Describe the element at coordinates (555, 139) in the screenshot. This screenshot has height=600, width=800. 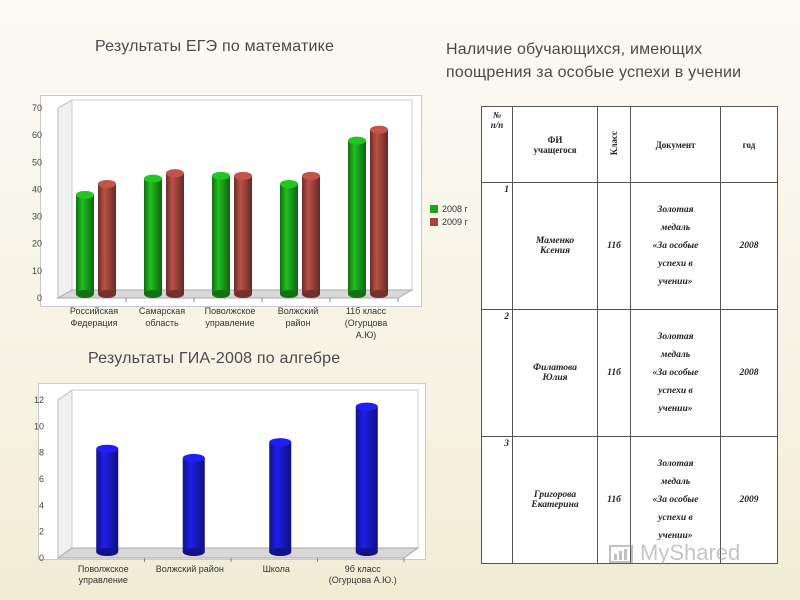
I see `header-name-line1: ФИ` at that location.